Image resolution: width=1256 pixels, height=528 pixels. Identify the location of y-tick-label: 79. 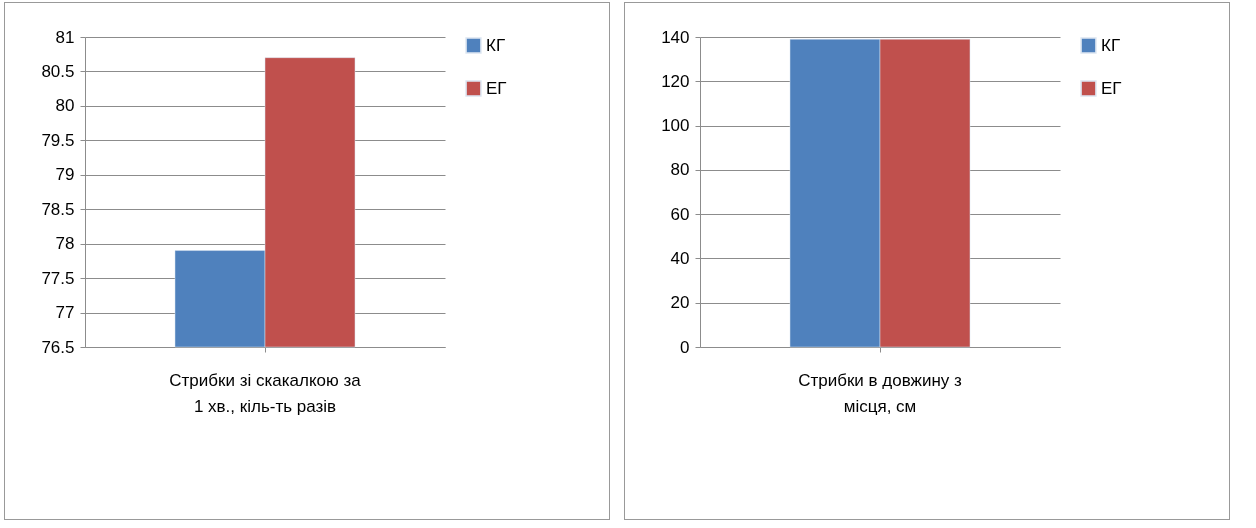
(65, 175).